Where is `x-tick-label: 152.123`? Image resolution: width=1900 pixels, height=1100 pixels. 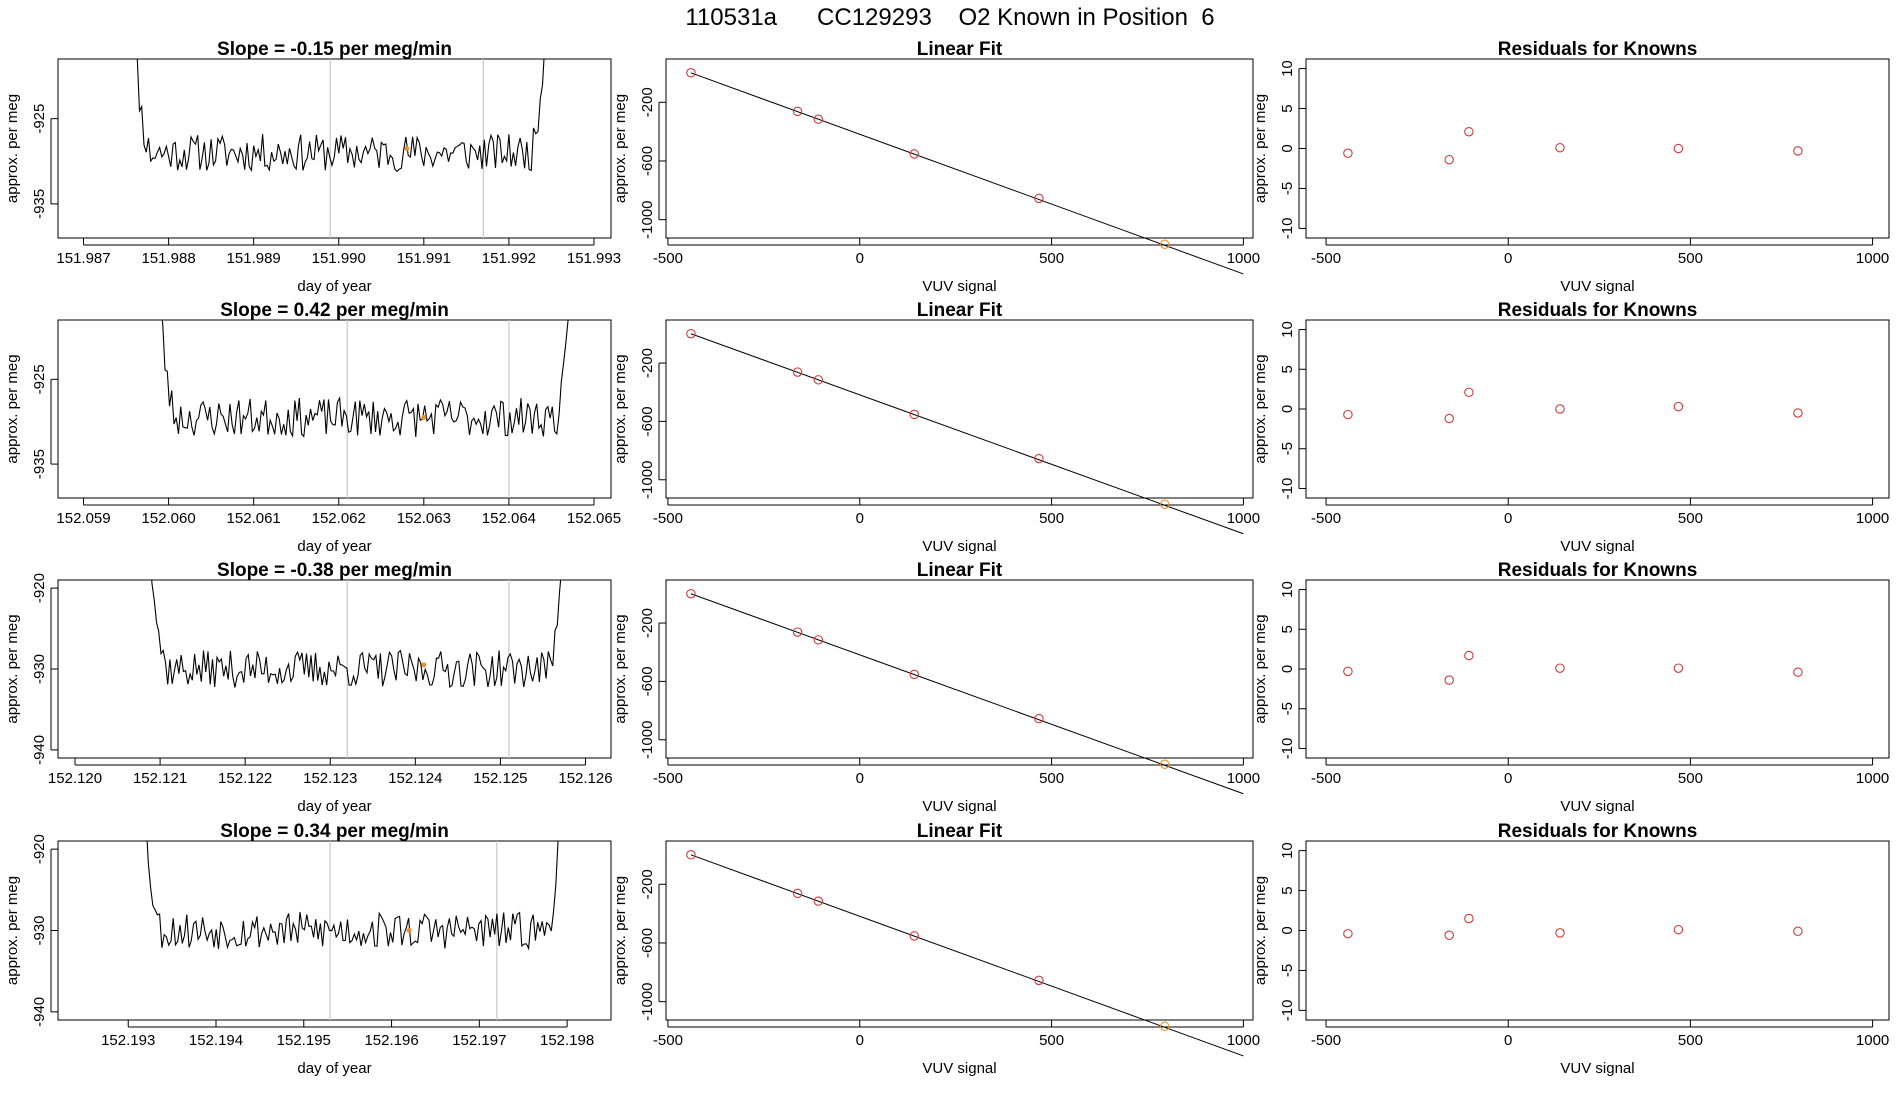 x-tick-label: 152.123 is located at coordinates (330, 778).